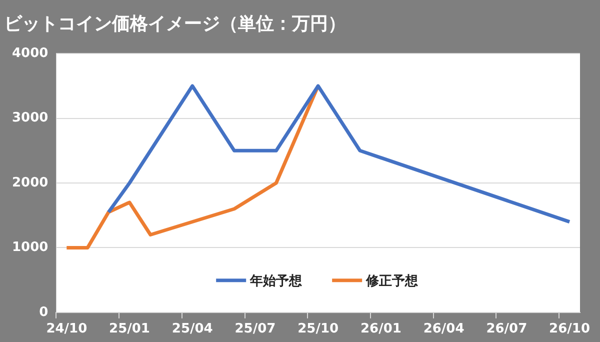 The width and height of the screenshot is (600, 342). What do you see at coordinates (318, 329) in the screenshot?
I see `x-tick-label: 25/10` at bounding box center [318, 329].